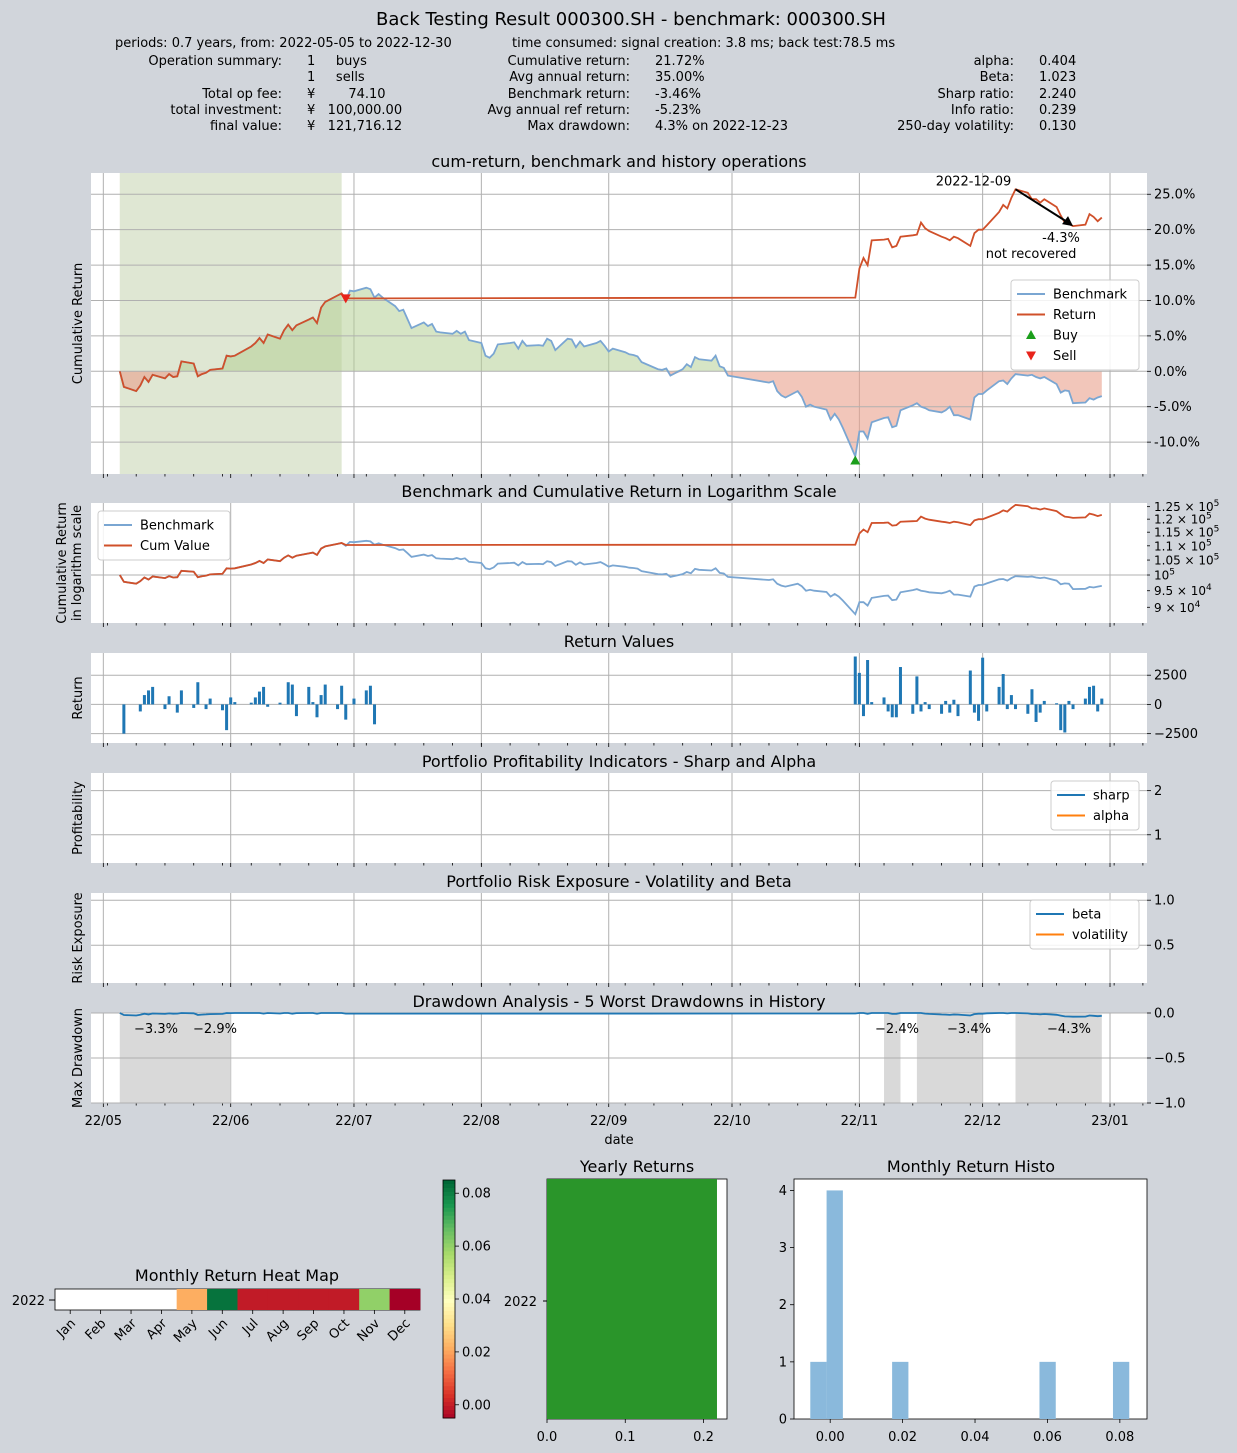 The height and width of the screenshot is (1453, 1237). Describe the element at coordinates (78, 818) in the screenshot. I see `y-axis-label: Profitability` at that location.